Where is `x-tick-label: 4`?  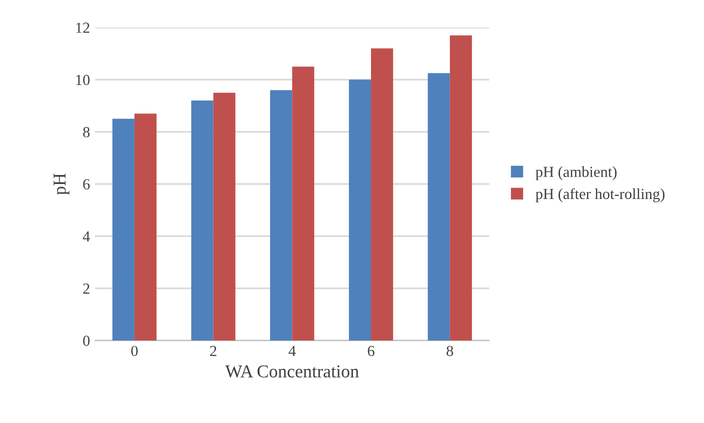
x-tick-label: 4 is located at coordinates (292, 351).